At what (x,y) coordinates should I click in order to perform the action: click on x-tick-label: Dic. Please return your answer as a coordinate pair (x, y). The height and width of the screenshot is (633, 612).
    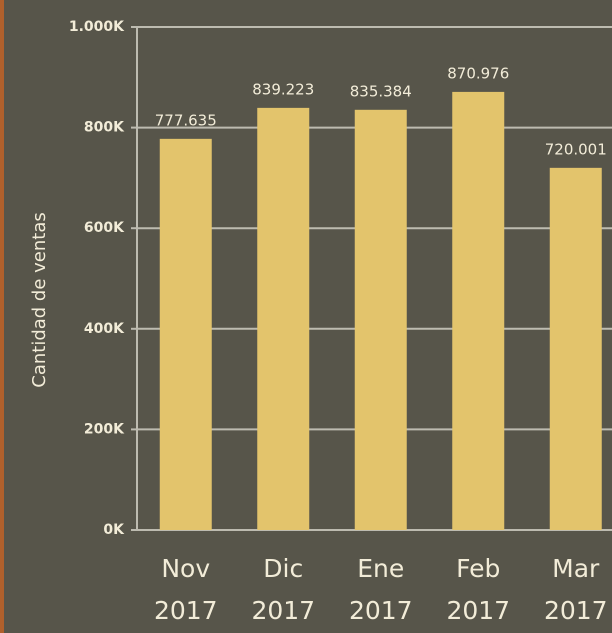
    Looking at the image, I should click on (283, 568).